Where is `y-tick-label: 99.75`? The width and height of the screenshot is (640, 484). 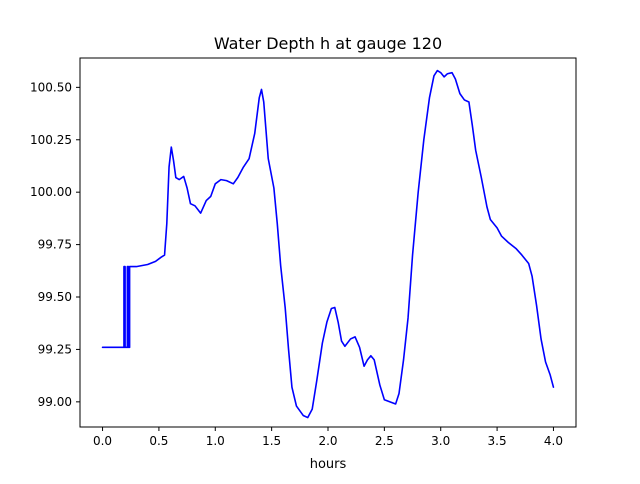
y-tick-label: 99.75 is located at coordinates (55, 245).